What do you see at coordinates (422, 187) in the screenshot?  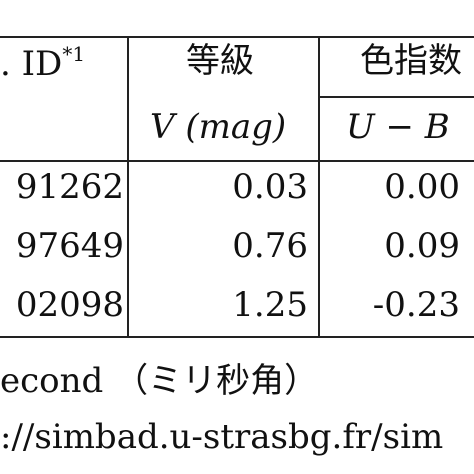 I see `row-1-ub: 0.00` at bounding box center [422, 187].